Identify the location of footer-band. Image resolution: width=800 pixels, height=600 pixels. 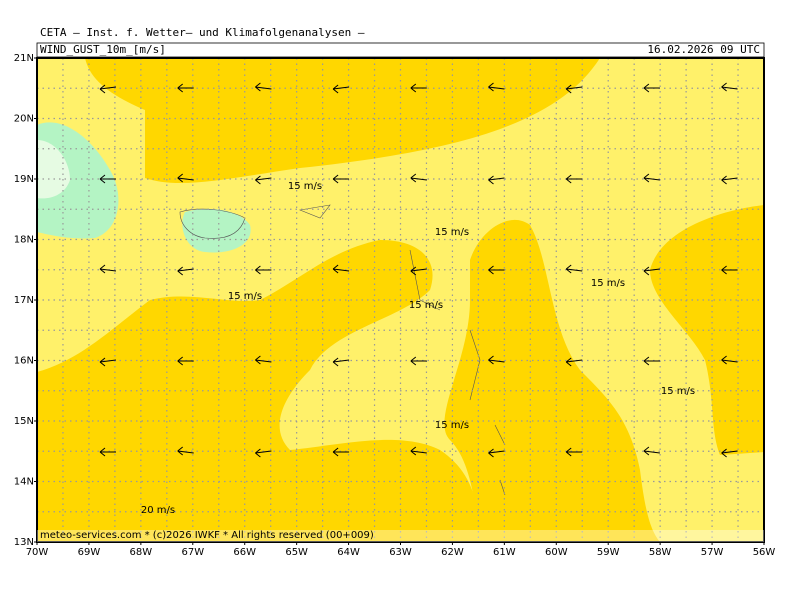
(400, 536).